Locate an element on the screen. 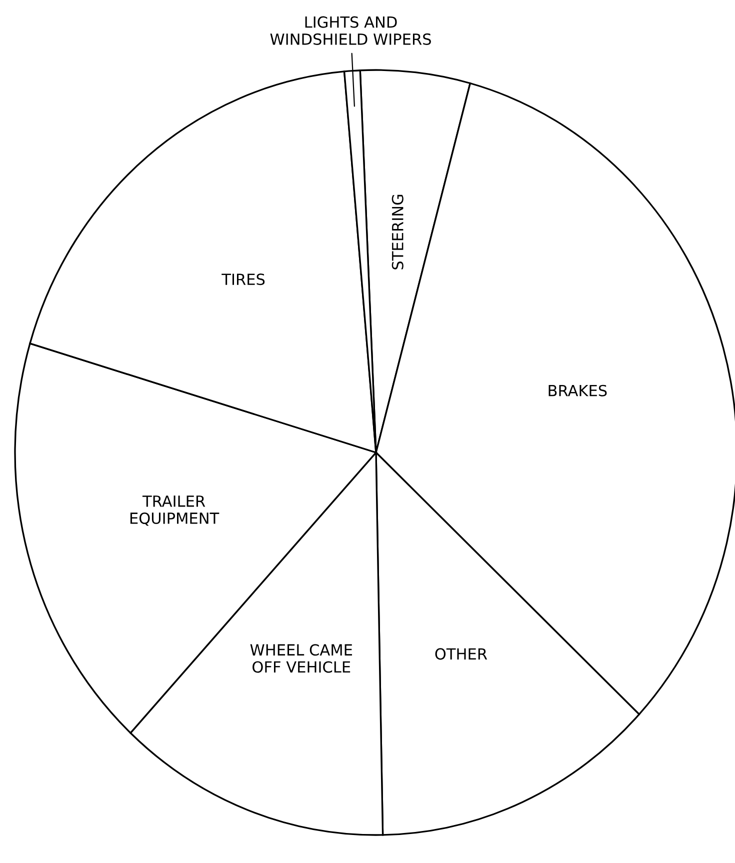 This screenshot has height=863, width=735. slice-label: WHEEL CAME OFF VEHICLE is located at coordinates (301, 658).